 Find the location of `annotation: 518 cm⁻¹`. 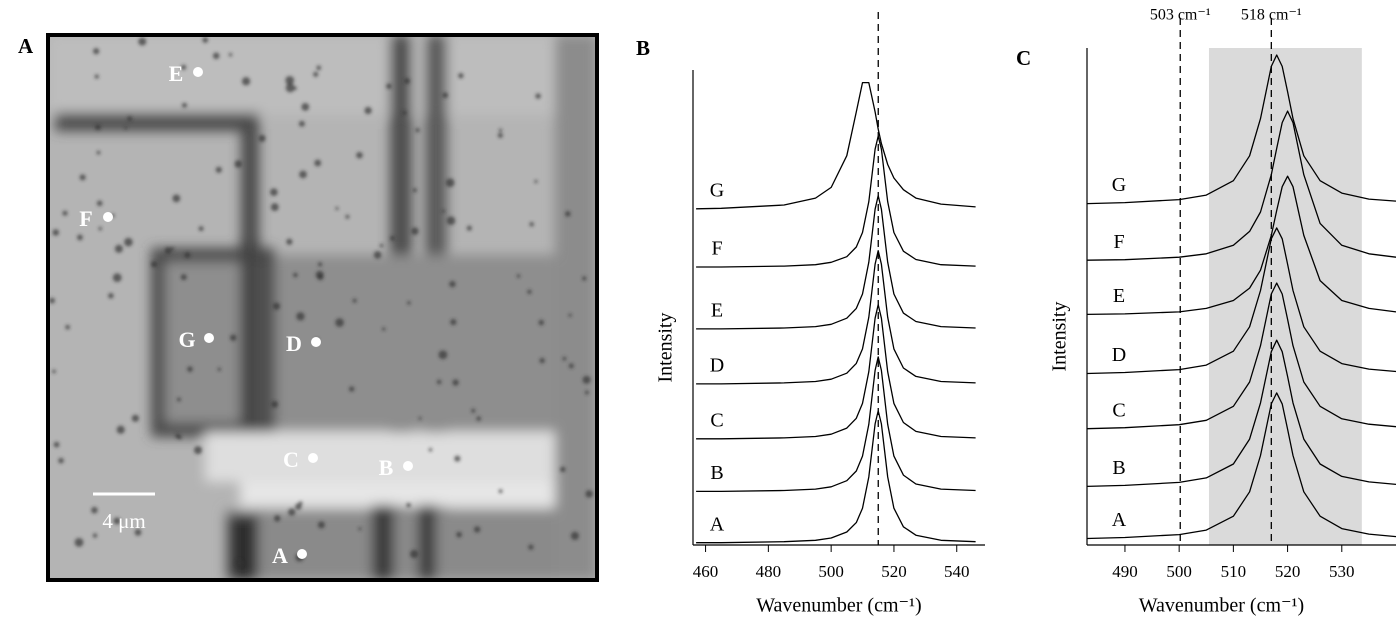

annotation: 518 cm⁻¹ is located at coordinates (1271, 15).